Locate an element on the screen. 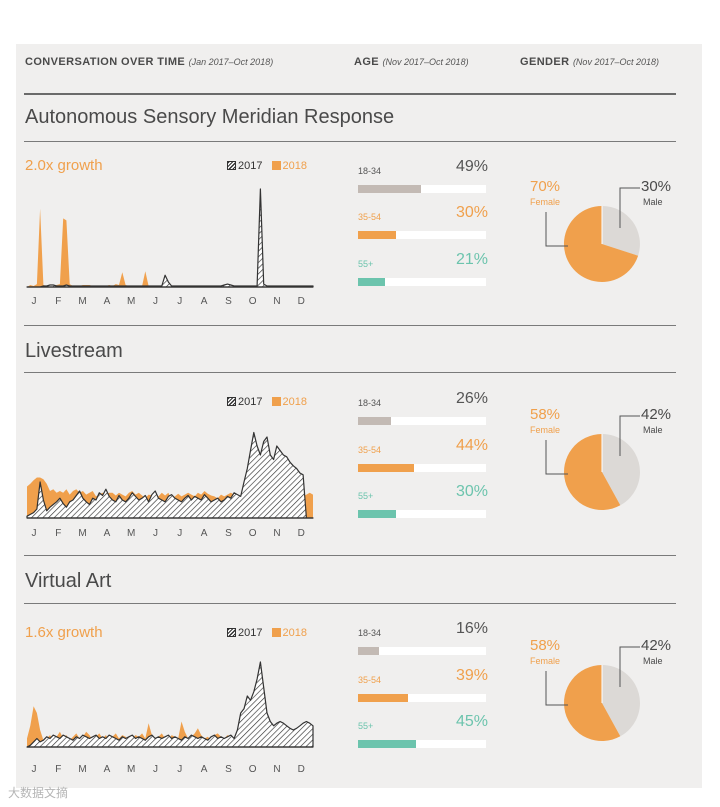 This screenshot has width=720, height=807. section-title-asmr: Autonomous Sensory Meridian Response is located at coordinates (210, 117).